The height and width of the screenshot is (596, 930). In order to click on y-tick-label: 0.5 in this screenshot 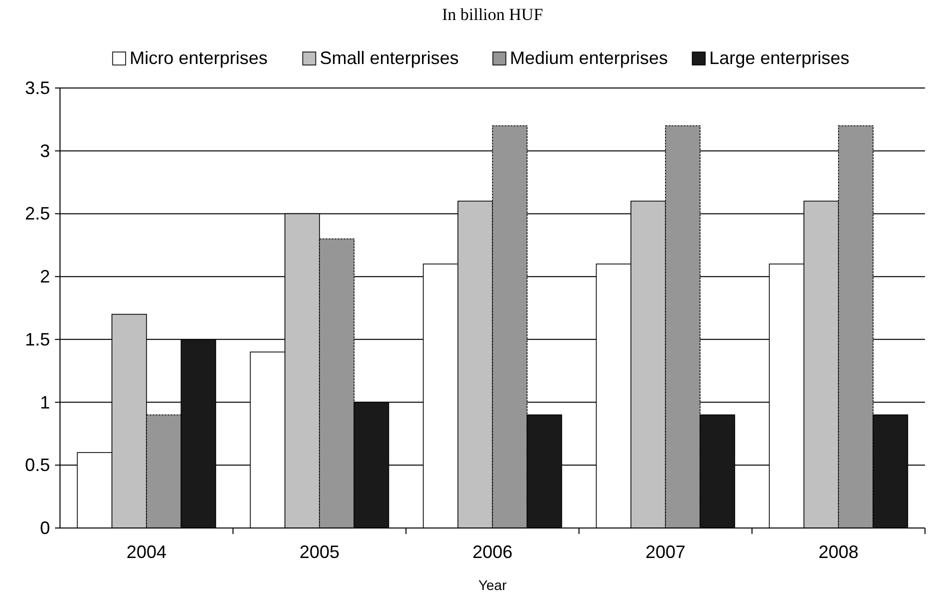, I will do `click(37, 465)`.